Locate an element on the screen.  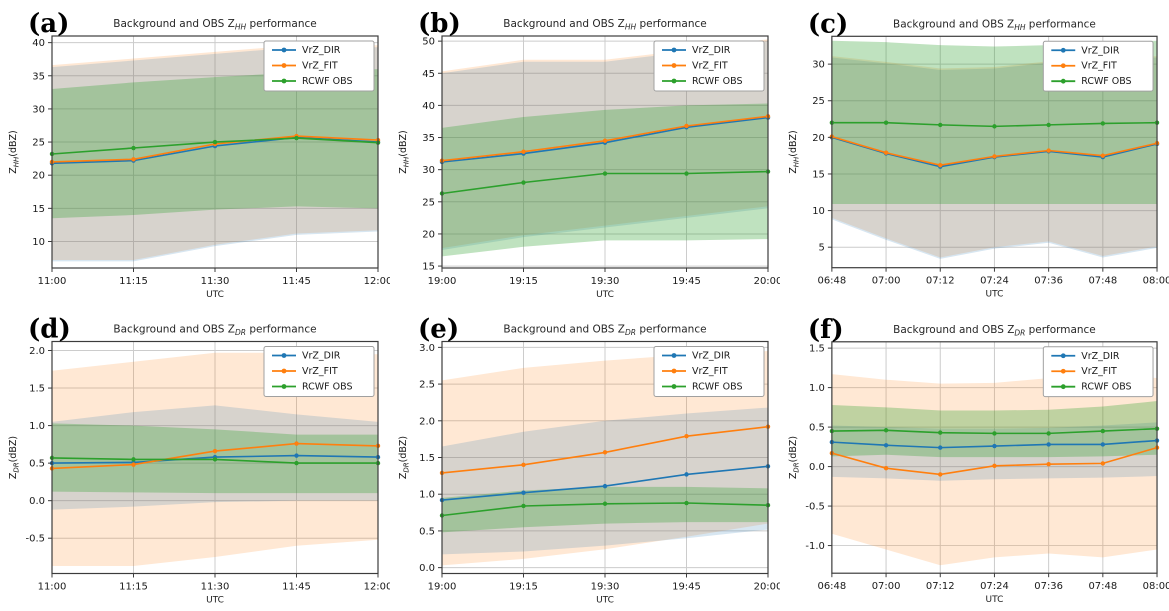
y-tick-label: 15 is located at coordinates (38, 209).